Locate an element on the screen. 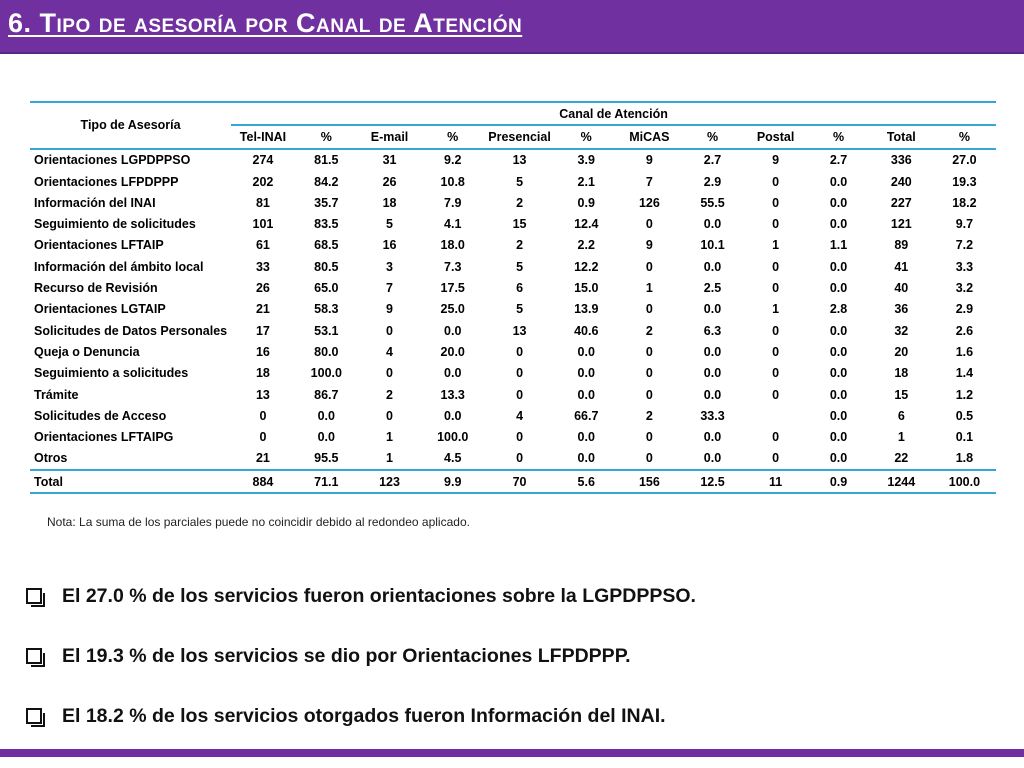  table-cell: 15.0 is located at coordinates (586, 288).